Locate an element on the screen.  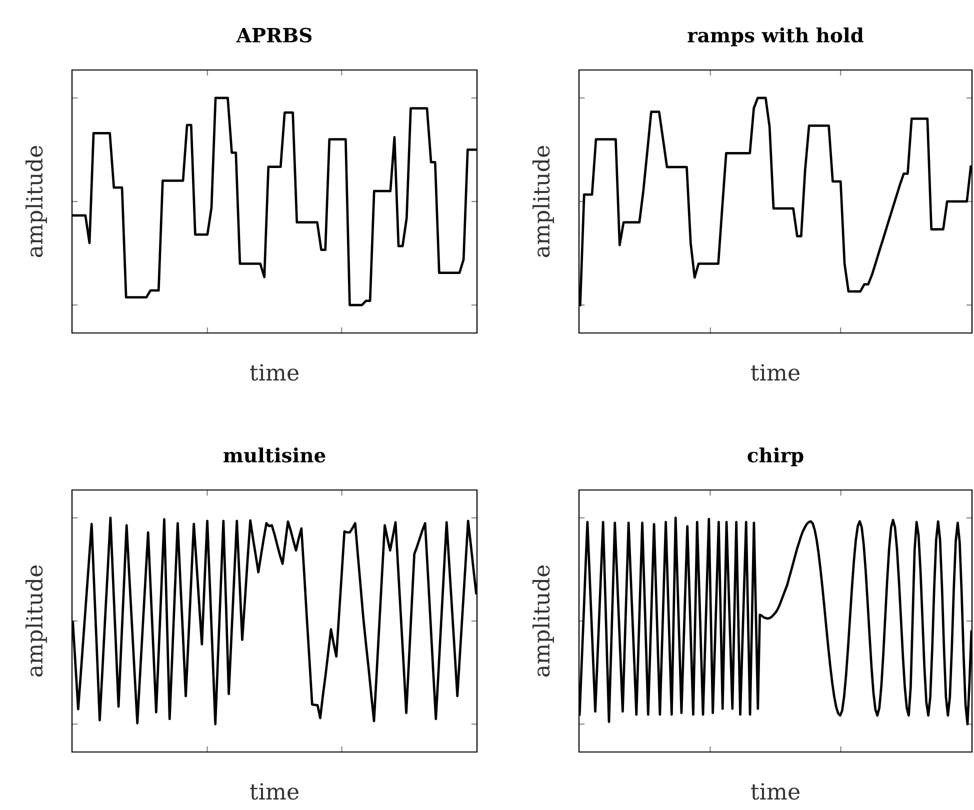
chart-title: chirp is located at coordinates (776, 456).